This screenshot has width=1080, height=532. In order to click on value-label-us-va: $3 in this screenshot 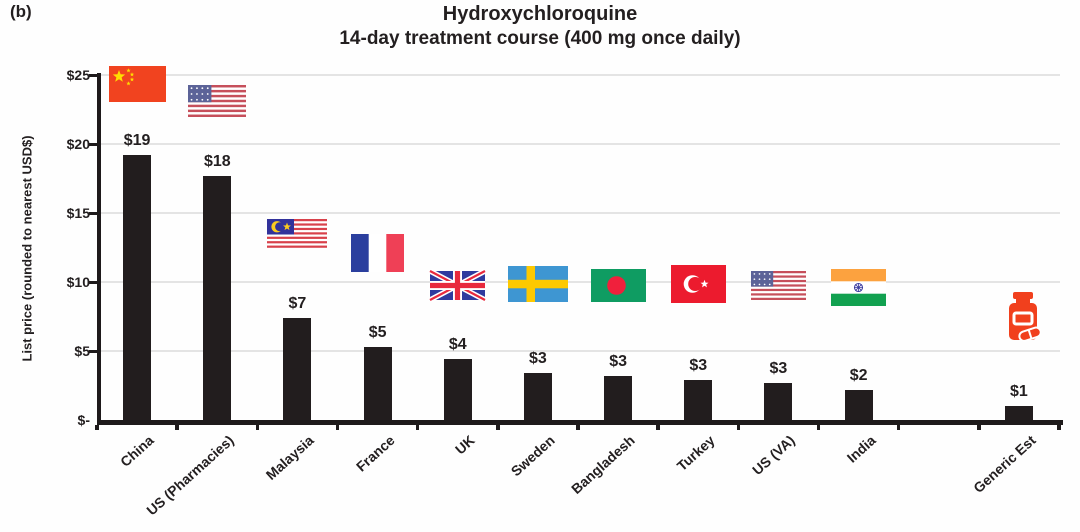, I will do `click(778, 368)`.